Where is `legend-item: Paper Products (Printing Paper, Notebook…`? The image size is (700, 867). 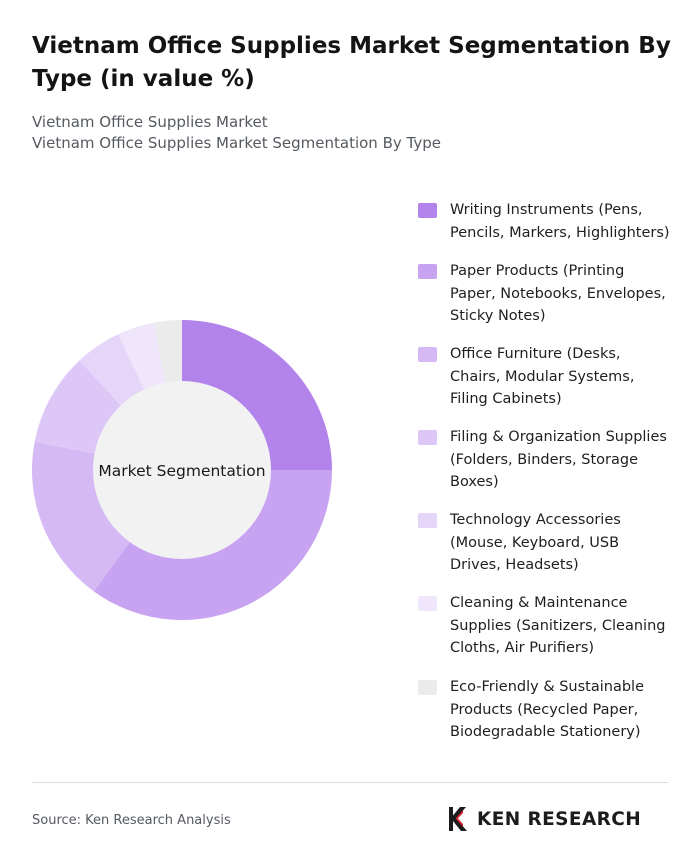 legend-item: Paper Products (Printing Paper, Notebook… is located at coordinates (545, 294).